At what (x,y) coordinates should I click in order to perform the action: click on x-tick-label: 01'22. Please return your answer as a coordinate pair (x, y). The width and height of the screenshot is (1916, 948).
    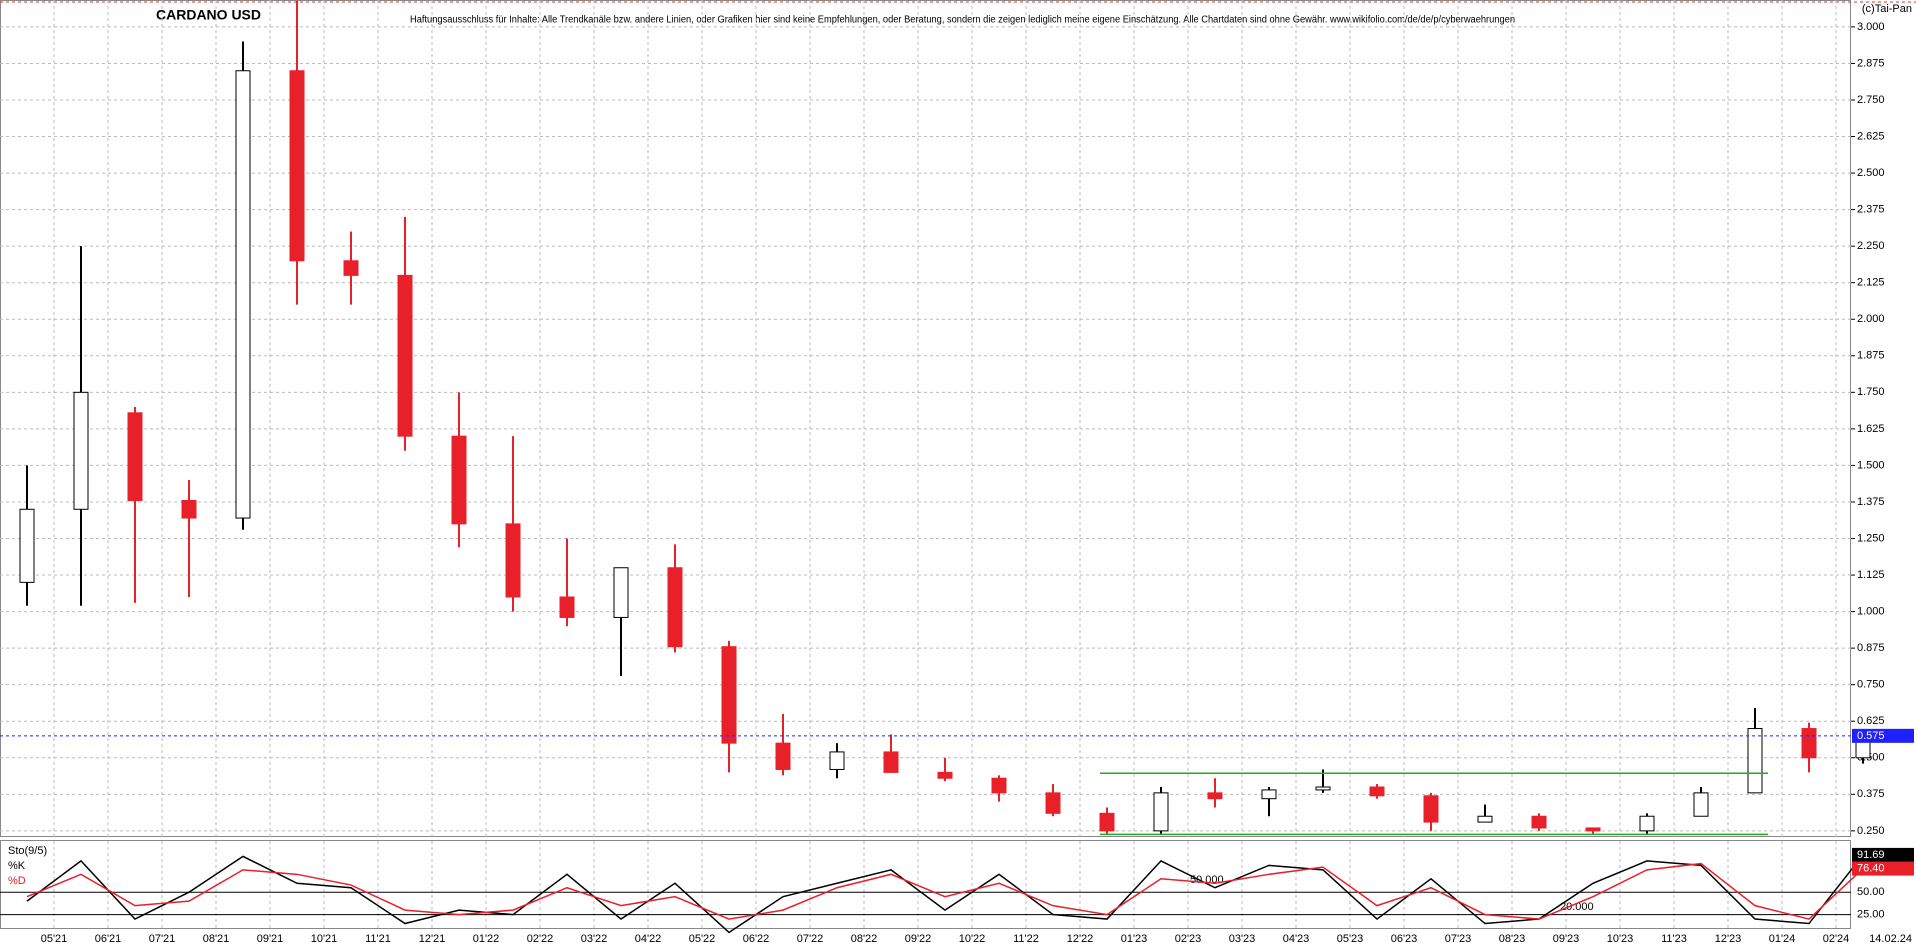
    Looking at the image, I should click on (486, 939).